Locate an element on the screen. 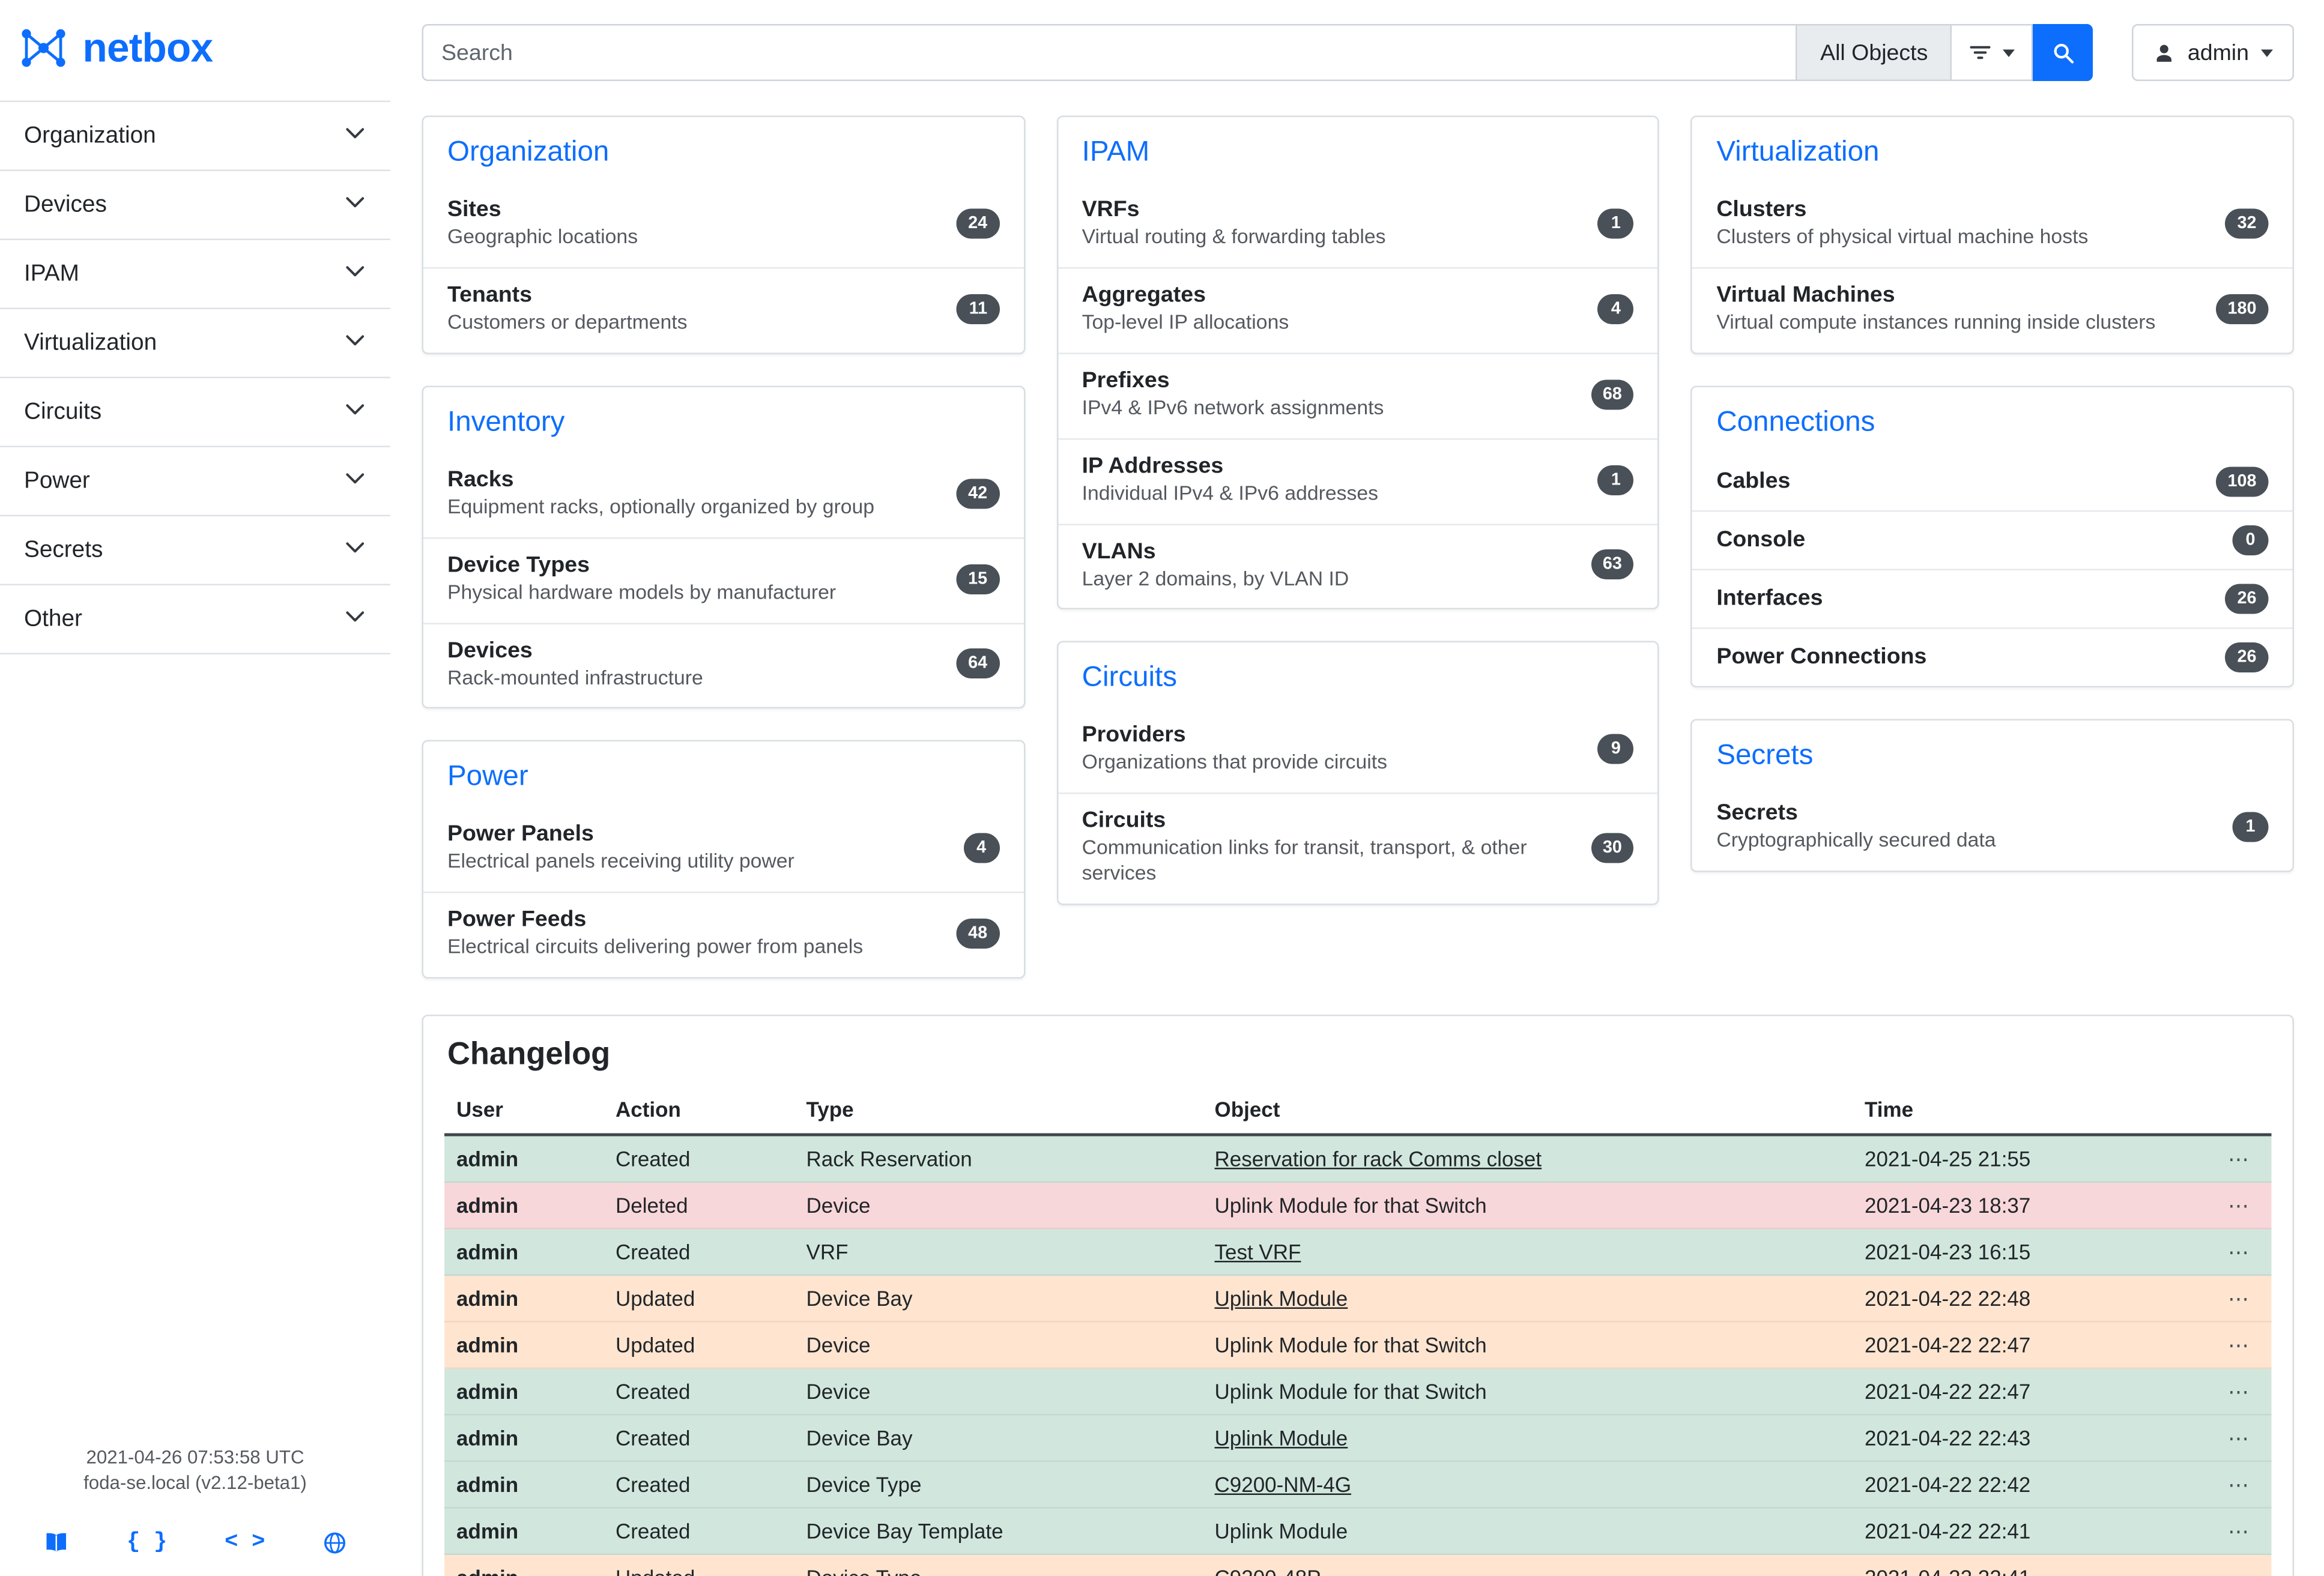  column-header-time: Time is located at coordinates (2033, 1111).